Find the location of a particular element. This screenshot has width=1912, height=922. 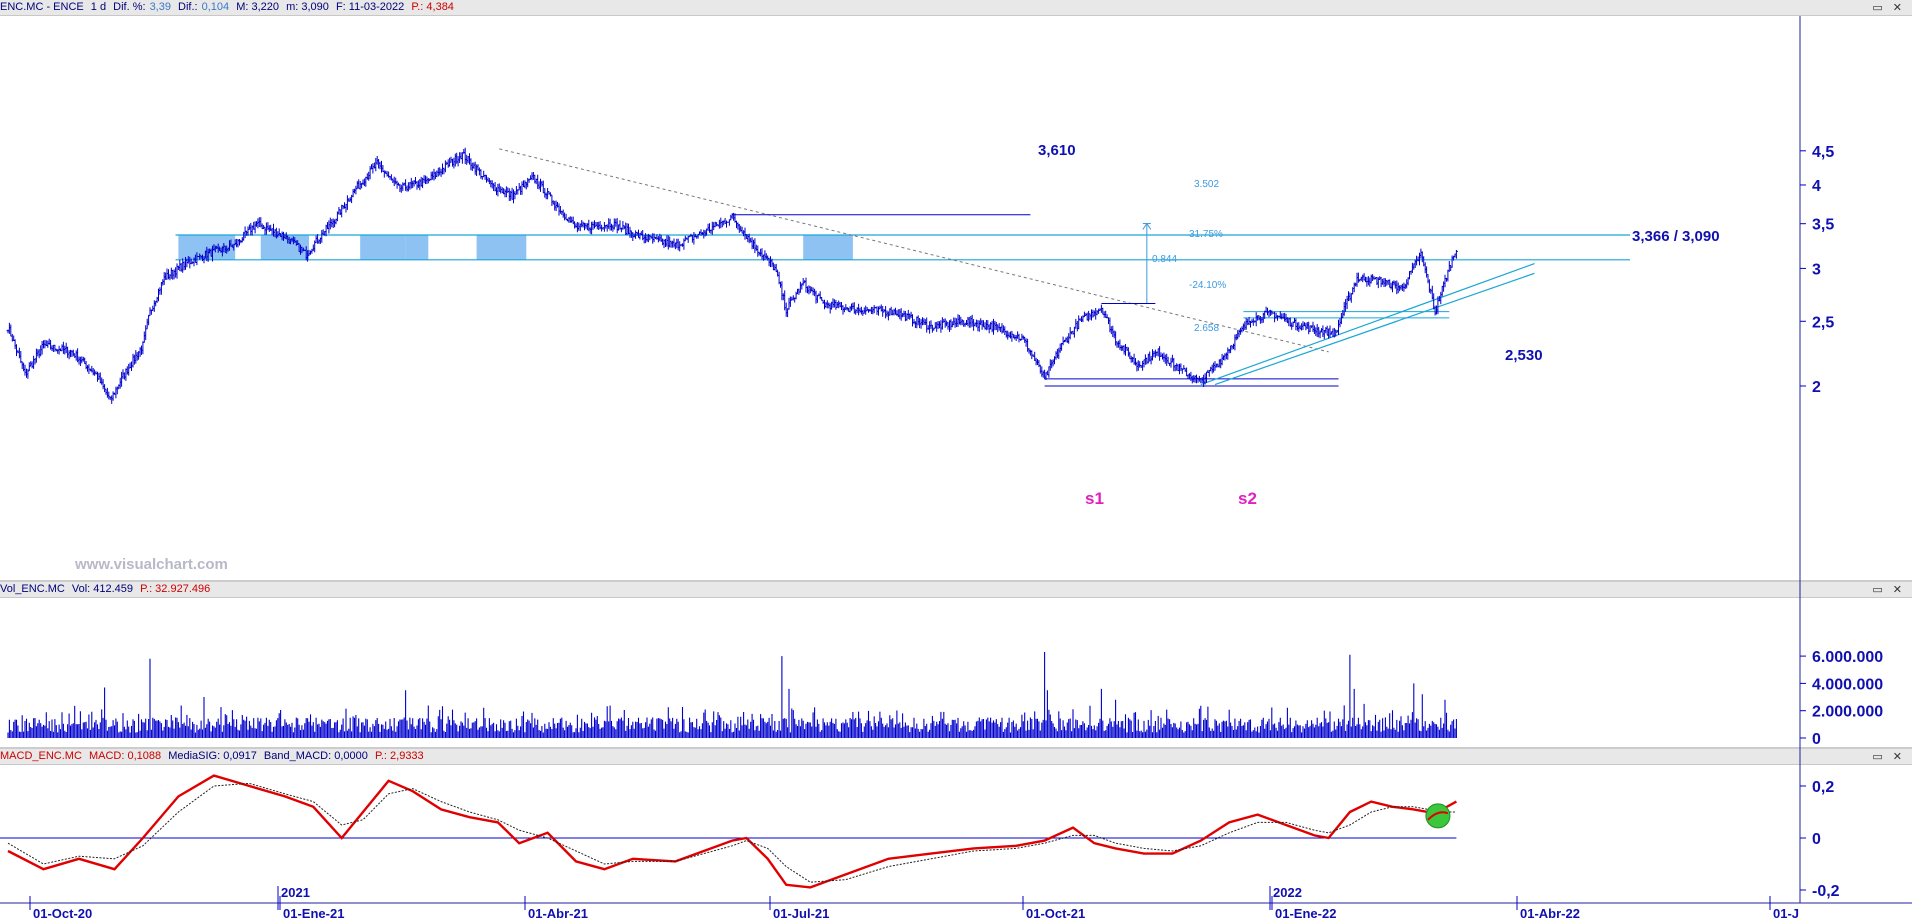

dif-value: 0,104 is located at coordinates (215, 7).